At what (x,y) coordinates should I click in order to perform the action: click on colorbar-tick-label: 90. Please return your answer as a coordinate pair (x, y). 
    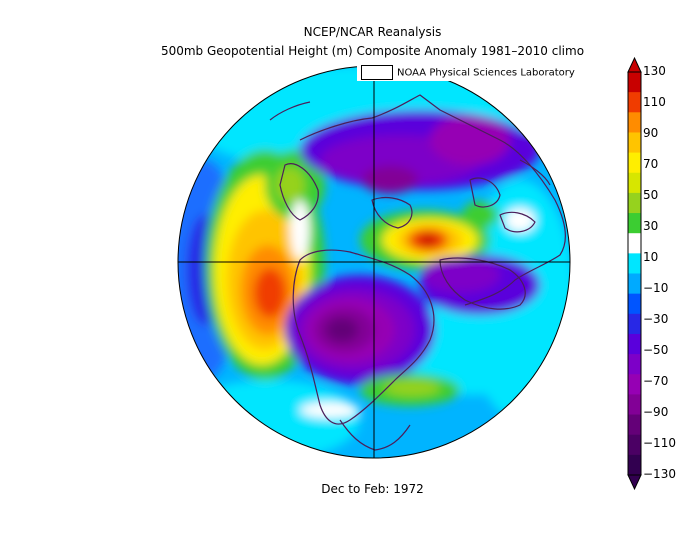
    Looking at the image, I should click on (651, 133).